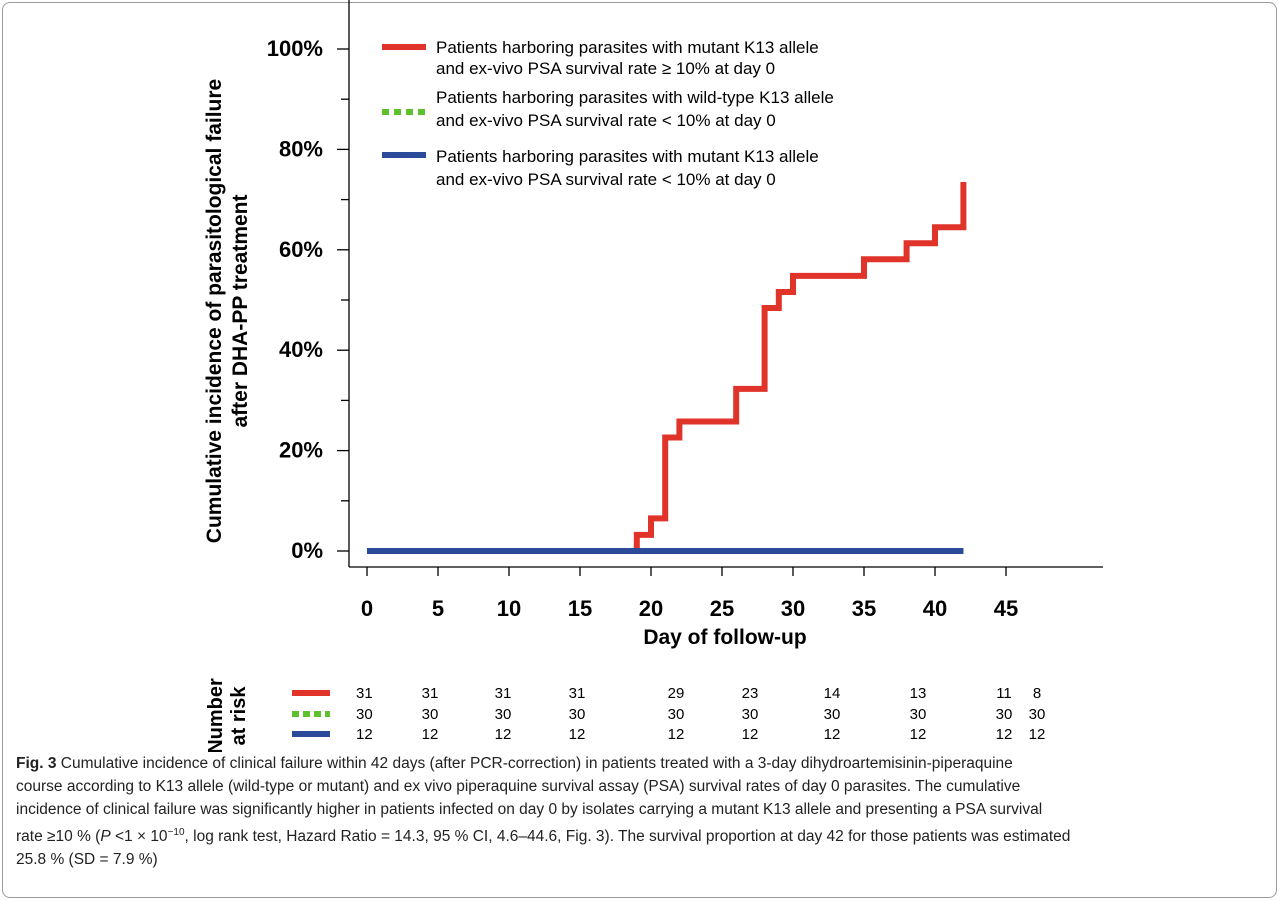 The height and width of the screenshot is (902, 1281). Describe the element at coordinates (918, 693) in the screenshot. I see `risk-cell: 13` at that location.